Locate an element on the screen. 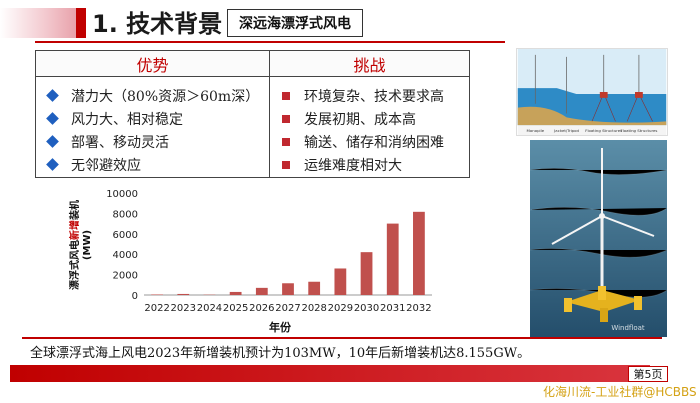 This screenshot has height=403, width=700. y-tick-label: 6000 is located at coordinates (125, 235).